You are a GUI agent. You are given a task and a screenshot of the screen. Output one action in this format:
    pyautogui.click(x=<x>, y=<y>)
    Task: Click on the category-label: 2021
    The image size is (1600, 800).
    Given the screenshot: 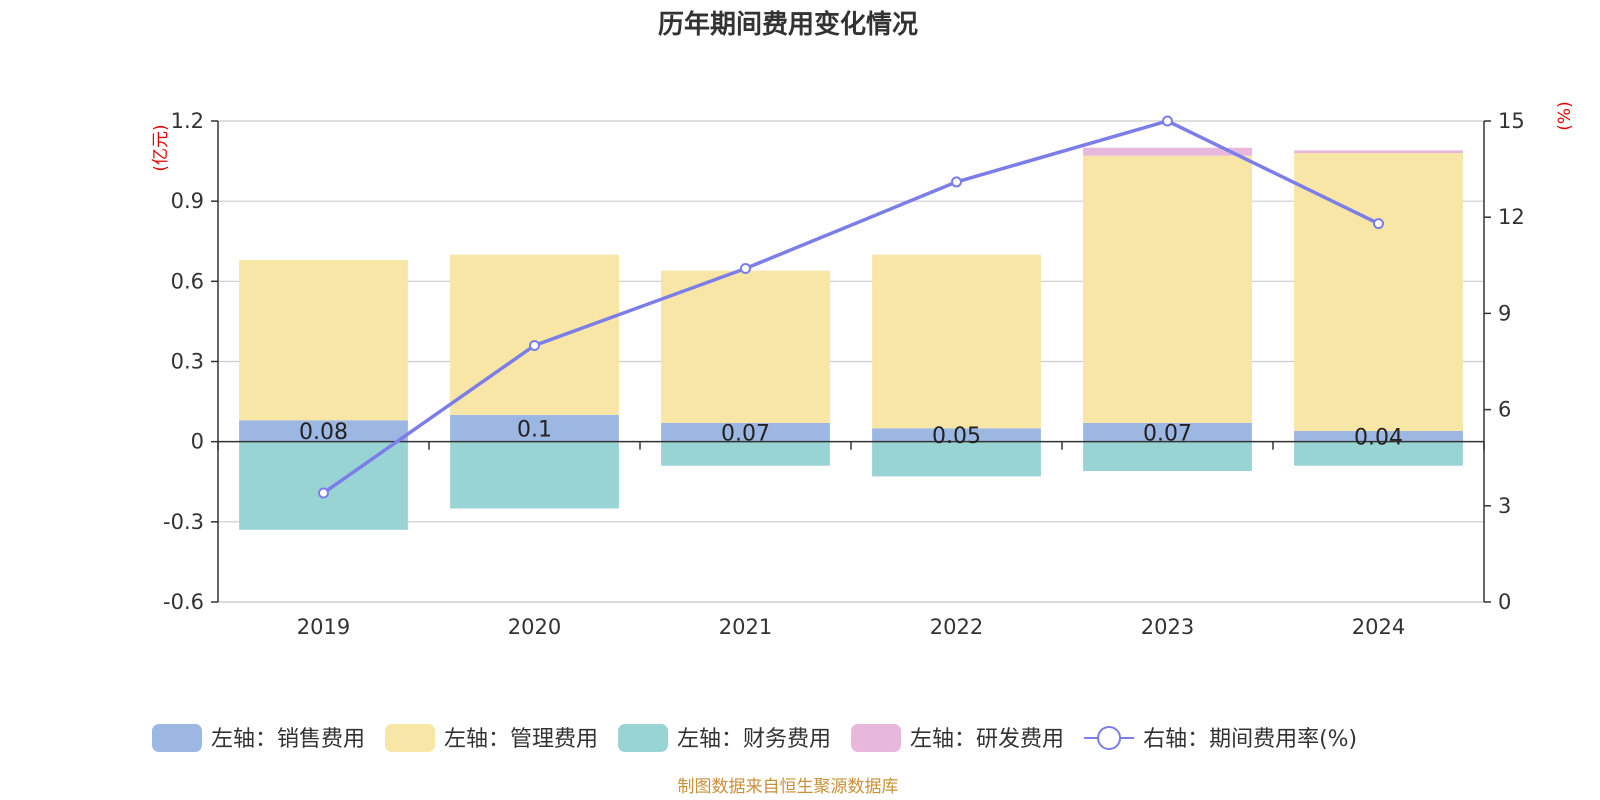 What is the action you would take?
    pyautogui.click(x=745, y=627)
    